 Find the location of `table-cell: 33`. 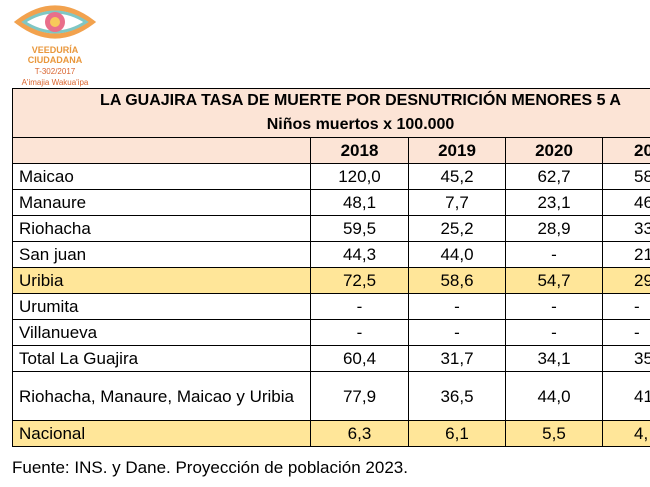

table-cell: 33 is located at coordinates (625, 228).